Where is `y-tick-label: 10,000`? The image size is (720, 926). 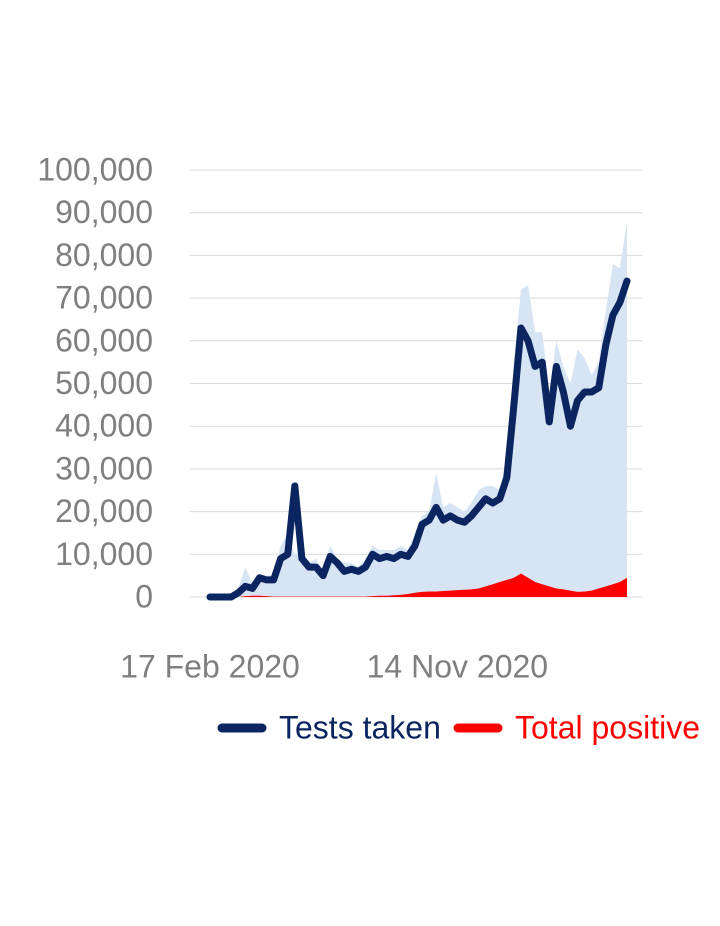 y-tick-label: 10,000 is located at coordinates (104, 554).